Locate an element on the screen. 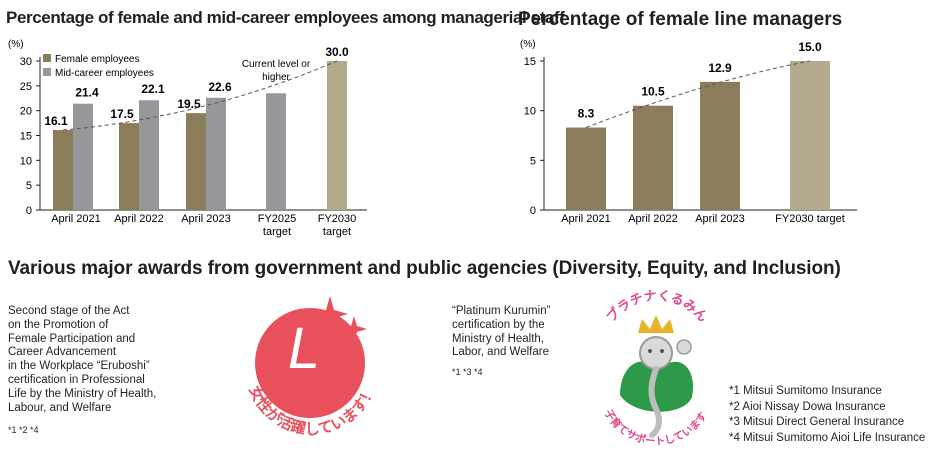 This screenshot has width=951, height=465. female-data-label: 19.5 is located at coordinates (189, 104).